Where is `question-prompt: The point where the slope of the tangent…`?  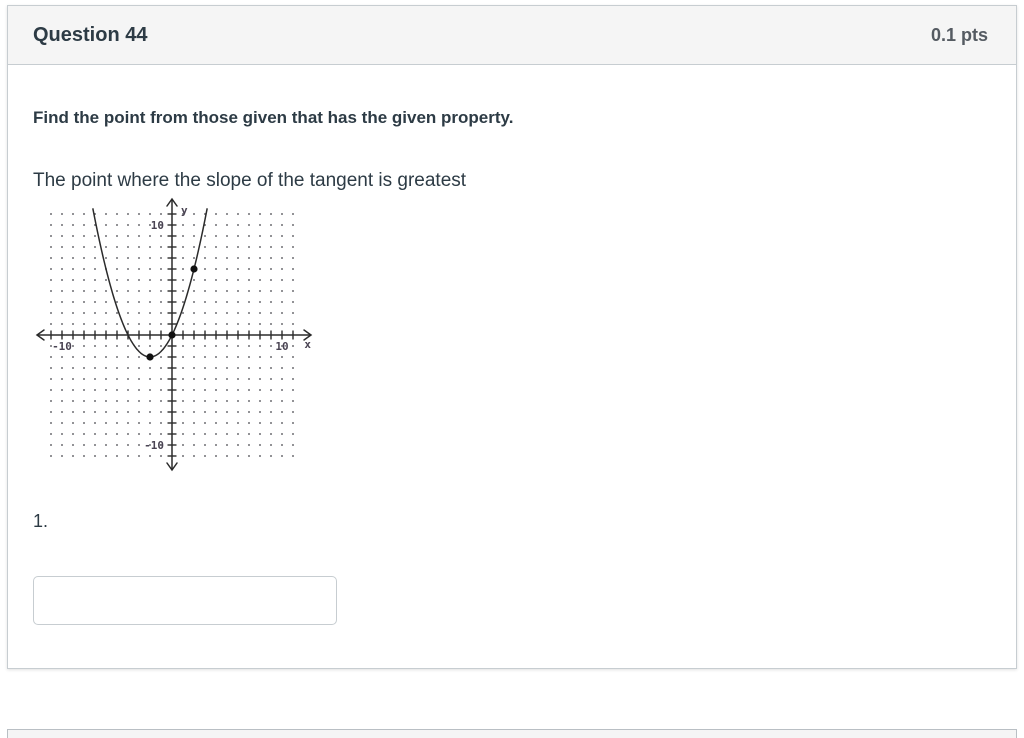
question-prompt: The point where the slope of the tangent… is located at coordinates (250, 181).